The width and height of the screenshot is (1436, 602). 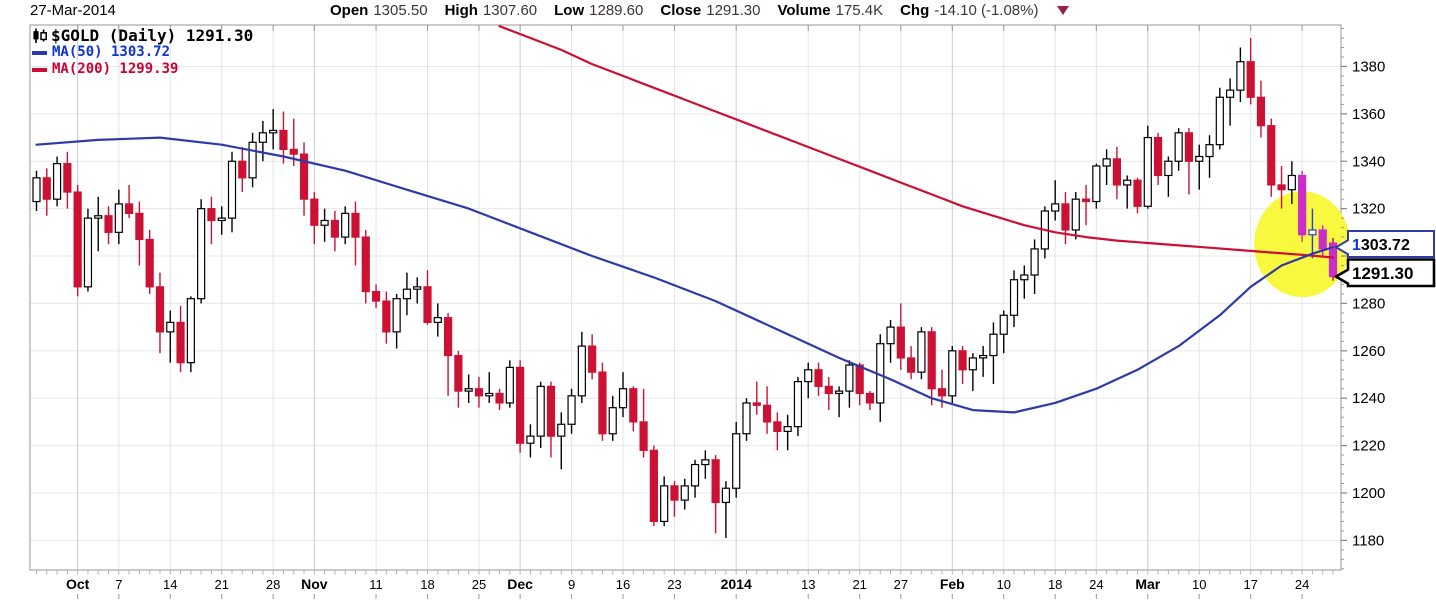 What do you see at coordinates (349, 10) in the screenshot?
I see `quote-field-label: Open` at bounding box center [349, 10].